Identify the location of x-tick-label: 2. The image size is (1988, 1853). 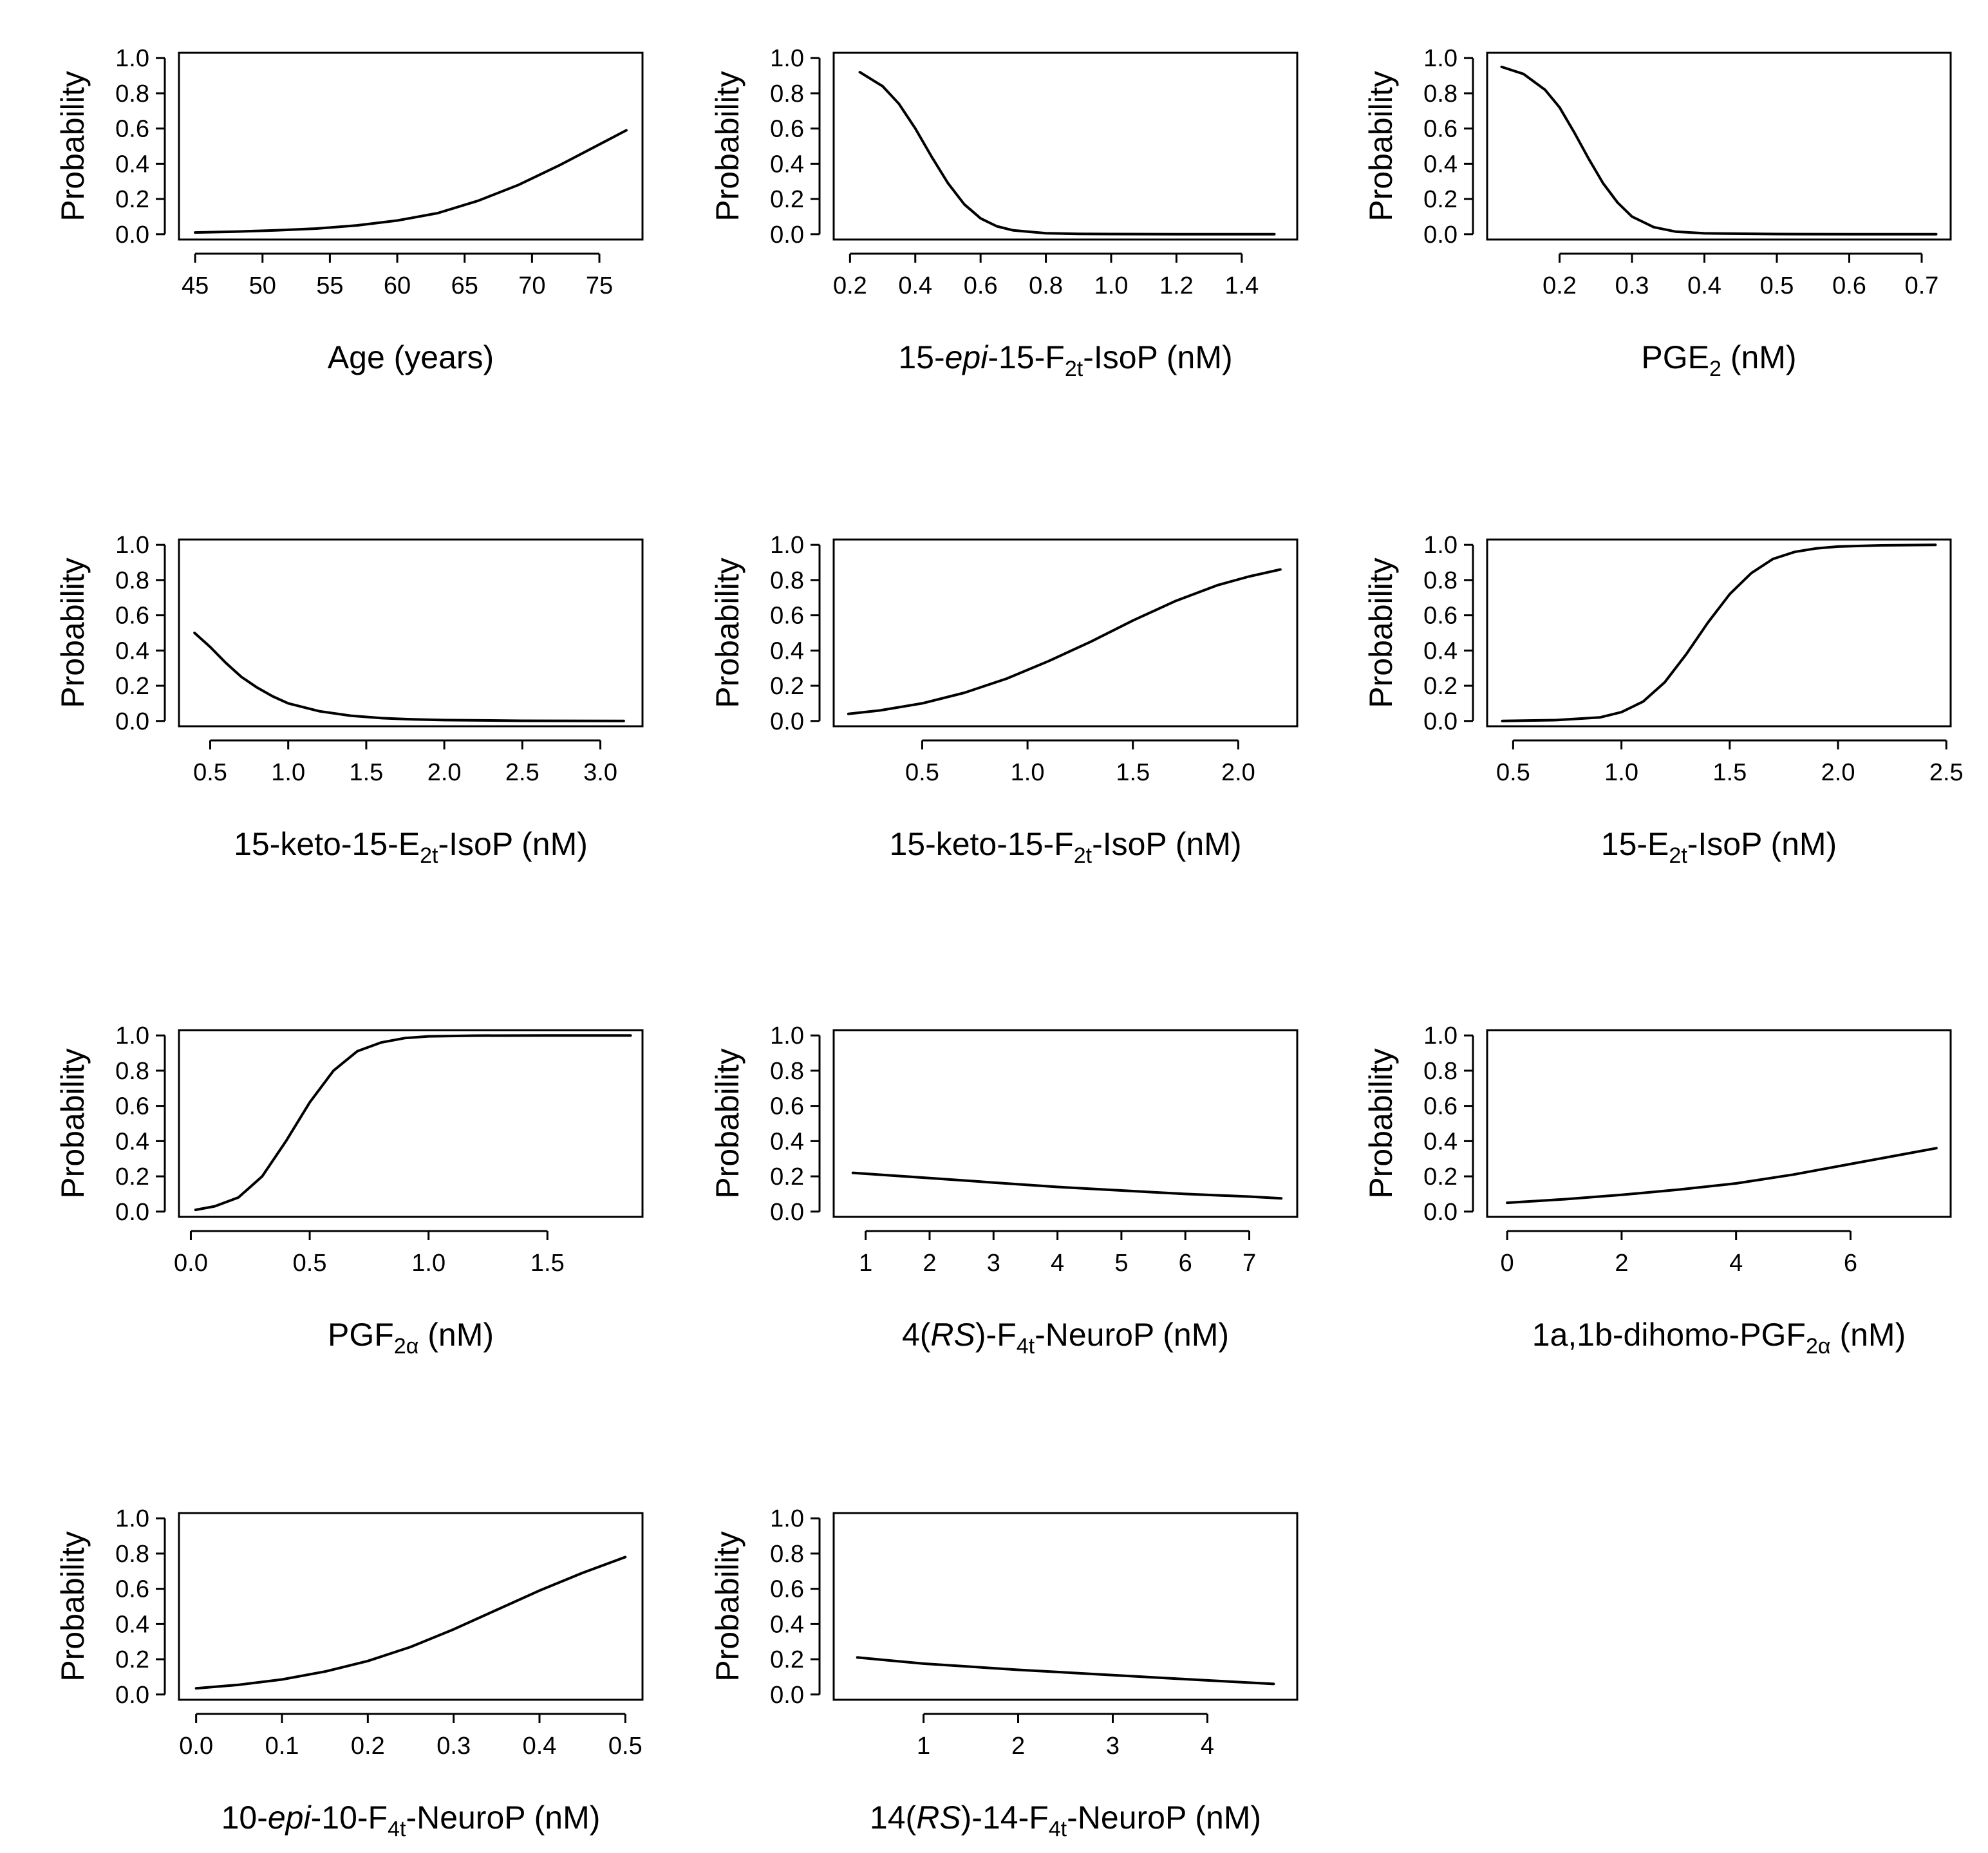
(1018, 1747).